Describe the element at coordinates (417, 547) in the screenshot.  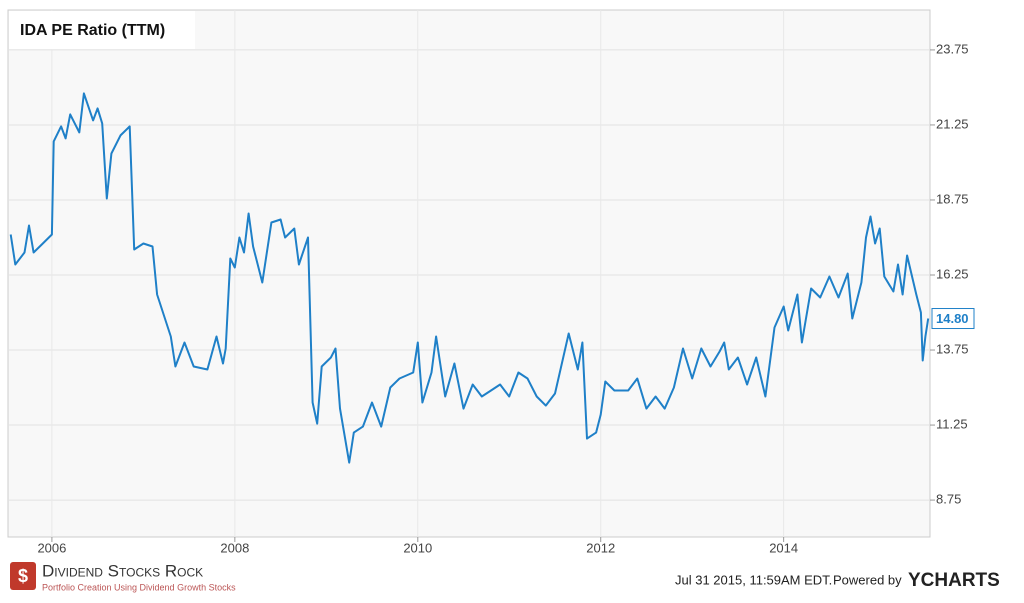
I see `x-tick-label: 2010` at that location.